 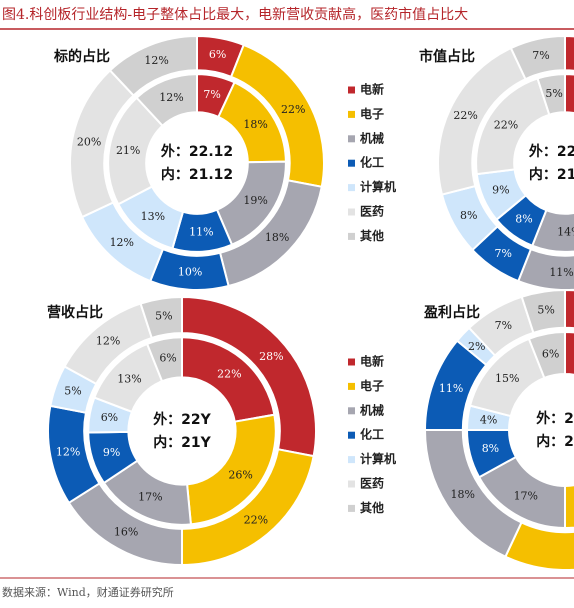 I want to click on chart-title: 标的占比, so click(x=81, y=56).